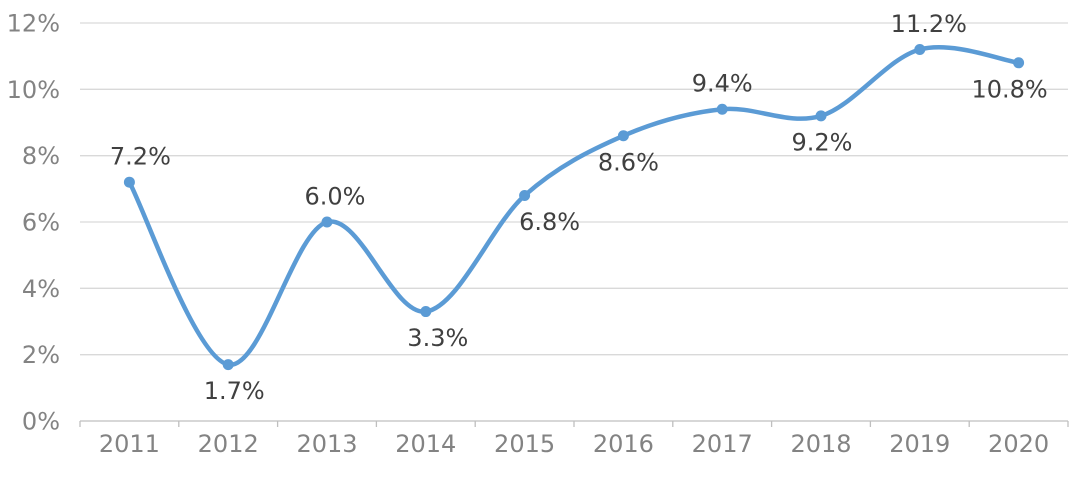 The image size is (1080, 490). Describe the element at coordinates (549, 222) in the screenshot. I see `data-label: 6.8%` at that location.